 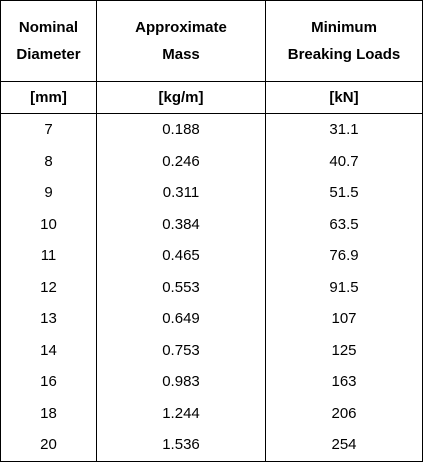 What do you see at coordinates (181, 382) in the screenshot?
I see `cell-mass: 0.983` at bounding box center [181, 382].